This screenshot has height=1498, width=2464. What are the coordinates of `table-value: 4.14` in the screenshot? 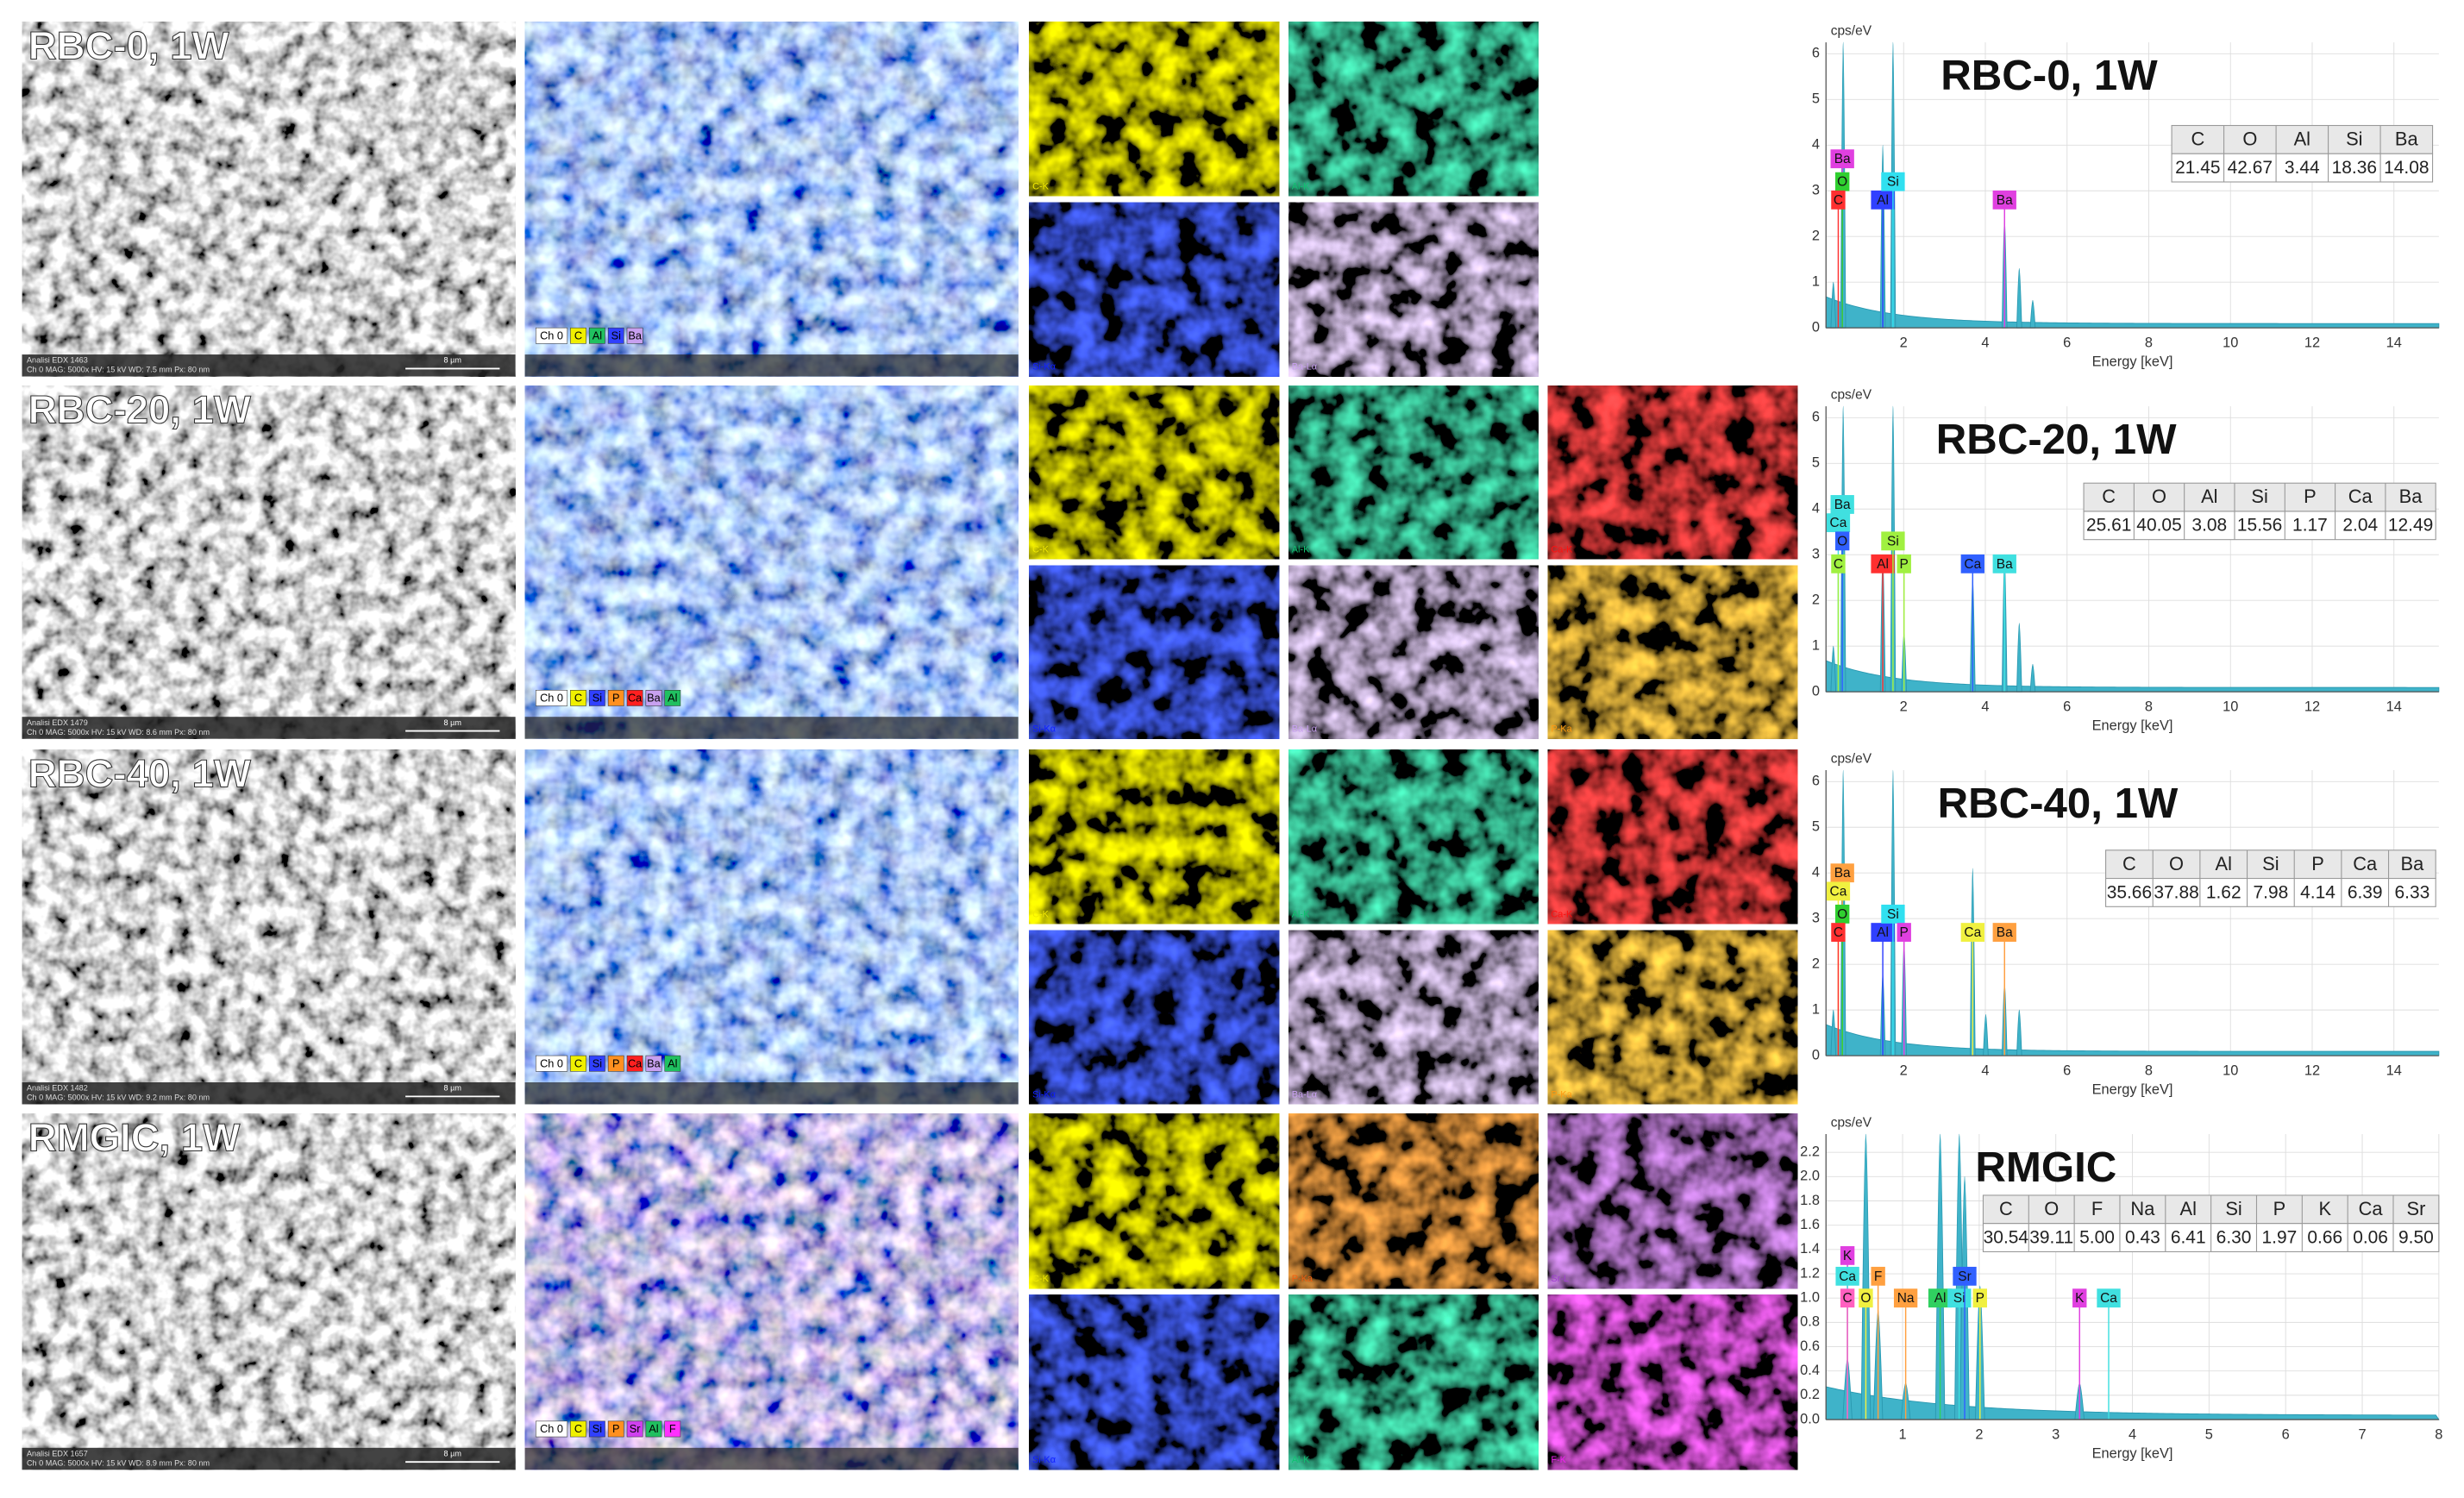 It's located at (2317, 892).